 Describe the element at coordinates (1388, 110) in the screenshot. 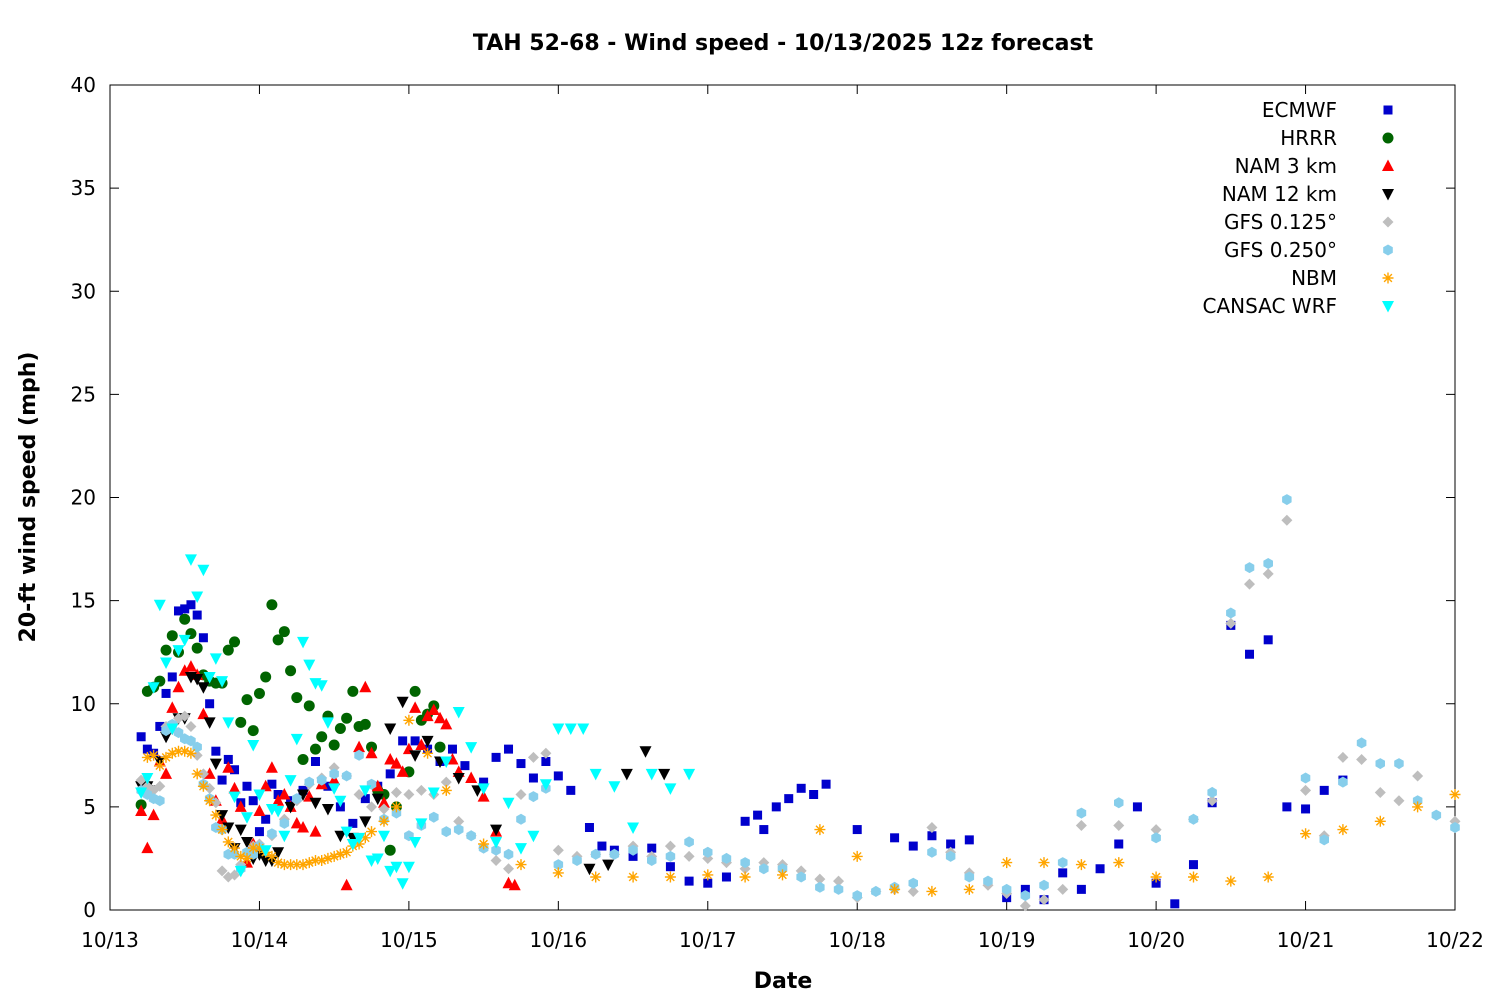

I see `legend-marker` at that location.